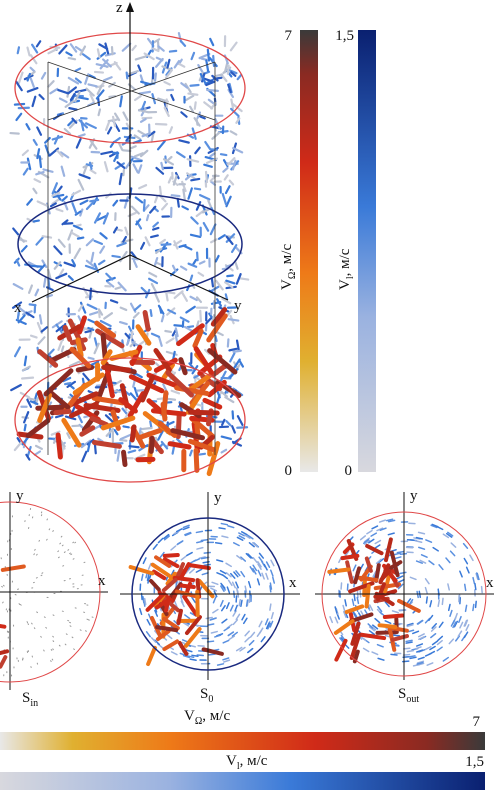  Describe the element at coordinates (293, 583) in the screenshot. I see `axis-label: x` at that location.